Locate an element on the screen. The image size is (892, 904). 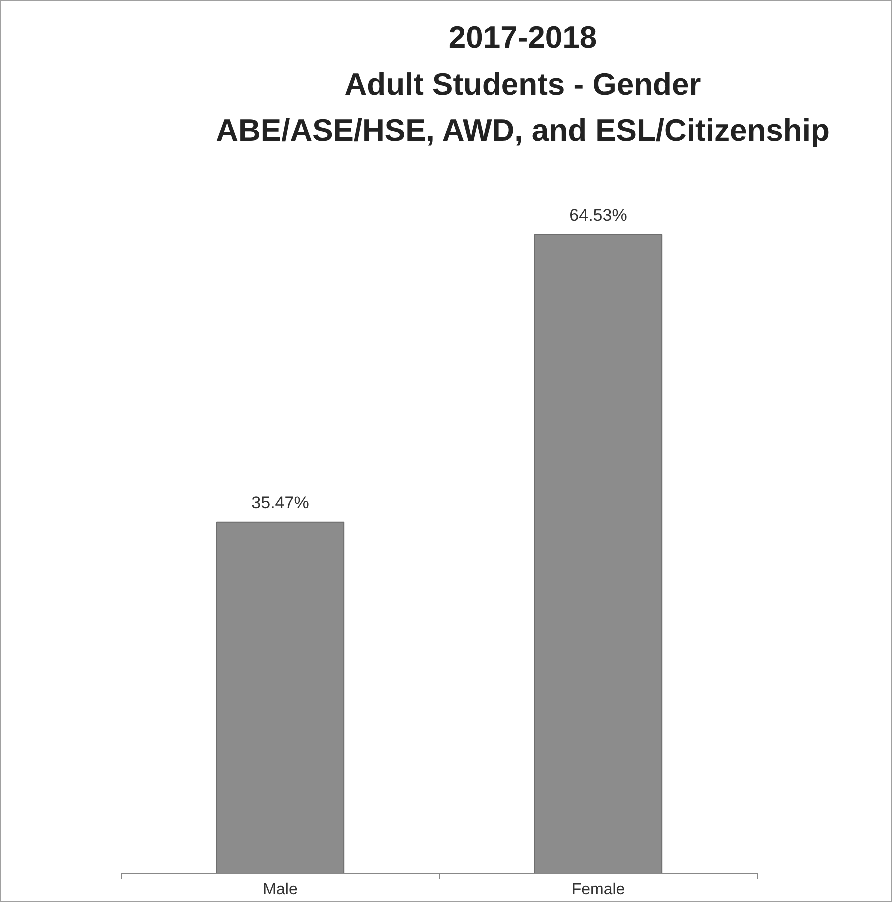
chart-title: 2017-2018 Adult Students - Gender ABE/ASE/HSE, AWD, and ESL/Citizenship is located at coordinates (523, 84).